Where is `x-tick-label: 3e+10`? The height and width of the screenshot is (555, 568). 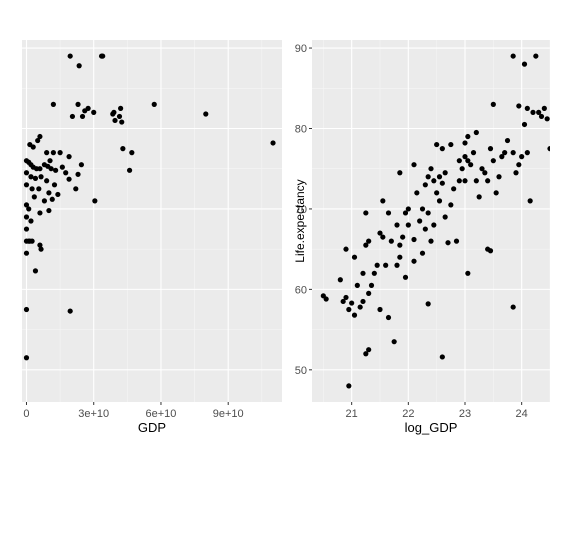
x-tick-label: 3e+10 is located at coordinates (93, 414).